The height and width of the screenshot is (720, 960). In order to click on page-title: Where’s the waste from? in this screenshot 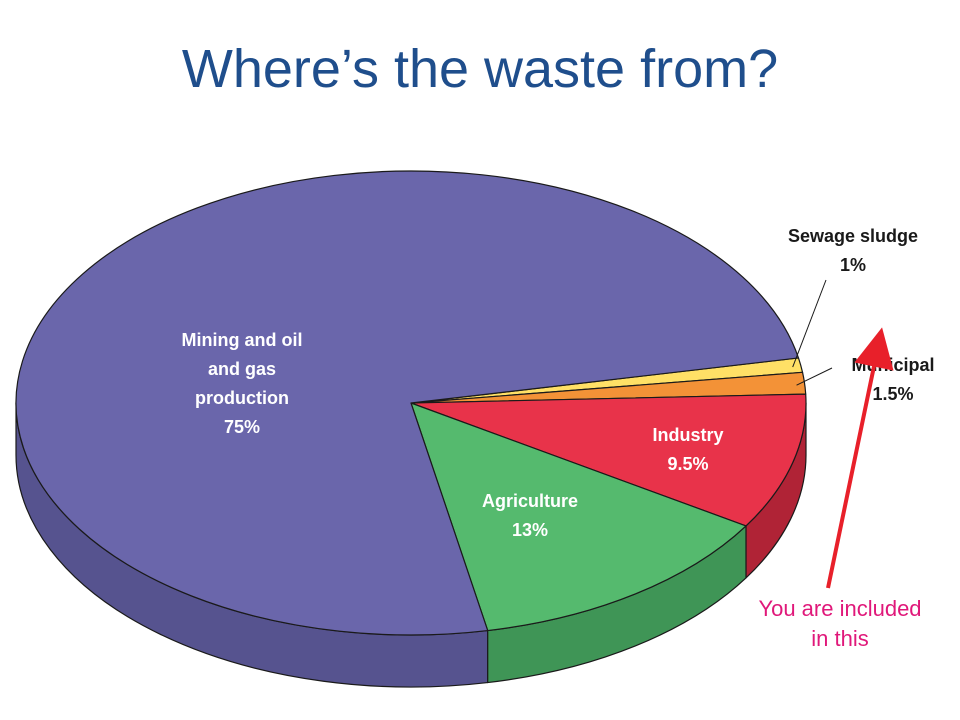, I will do `click(480, 69)`.